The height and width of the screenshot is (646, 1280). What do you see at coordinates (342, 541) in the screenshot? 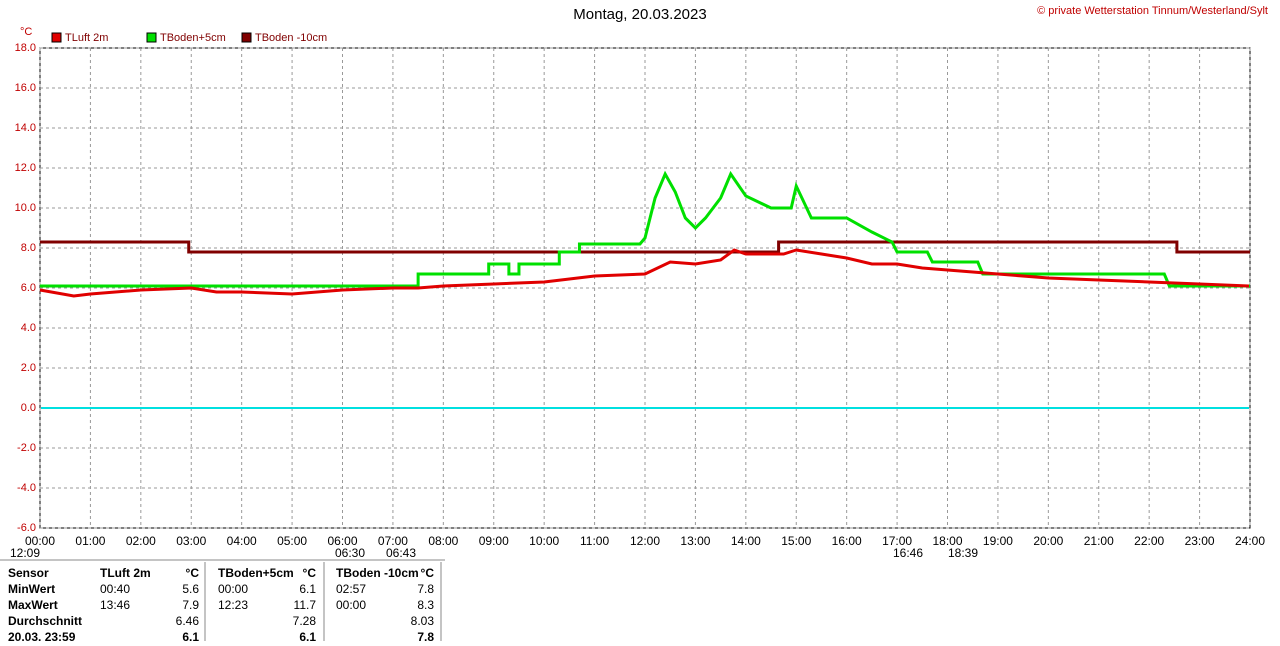
I see `x-tick-label: 06:00` at bounding box center [342, 541].